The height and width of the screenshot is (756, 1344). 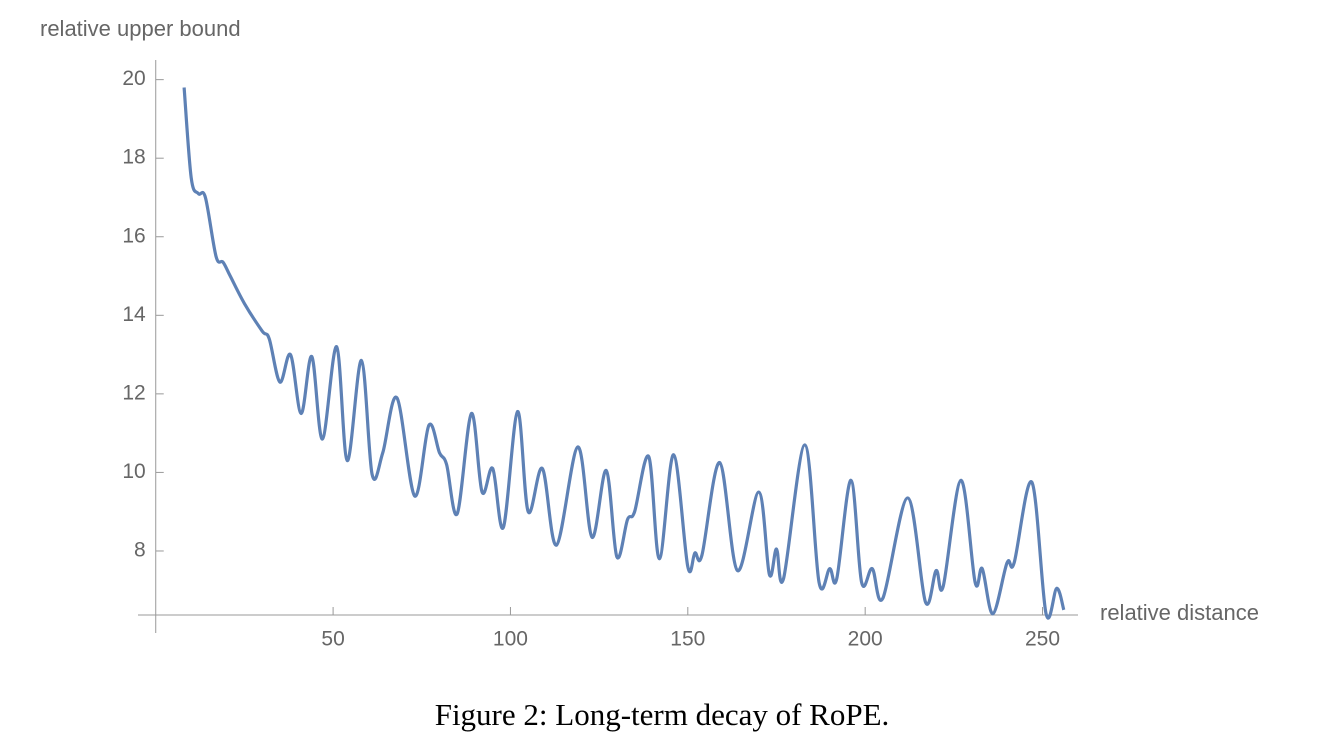 I want to click on x-tick-label: 100, so click(x=510, y=639).